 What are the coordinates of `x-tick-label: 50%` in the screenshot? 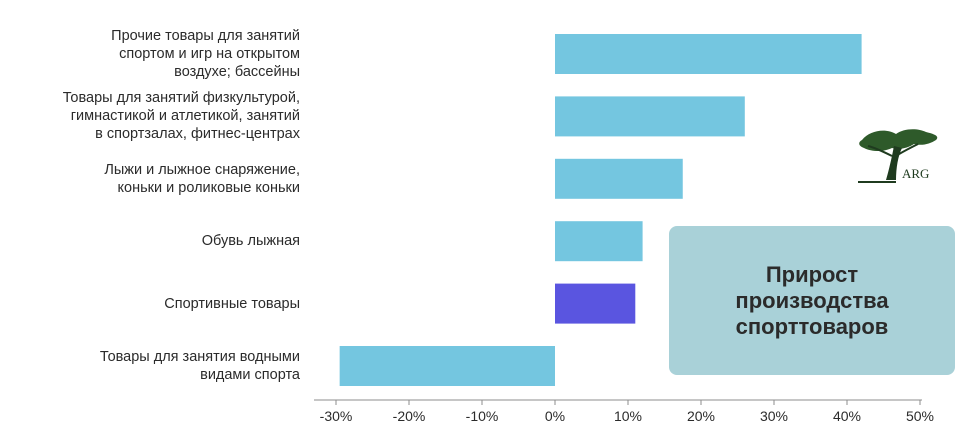 It's located at (920, 416).